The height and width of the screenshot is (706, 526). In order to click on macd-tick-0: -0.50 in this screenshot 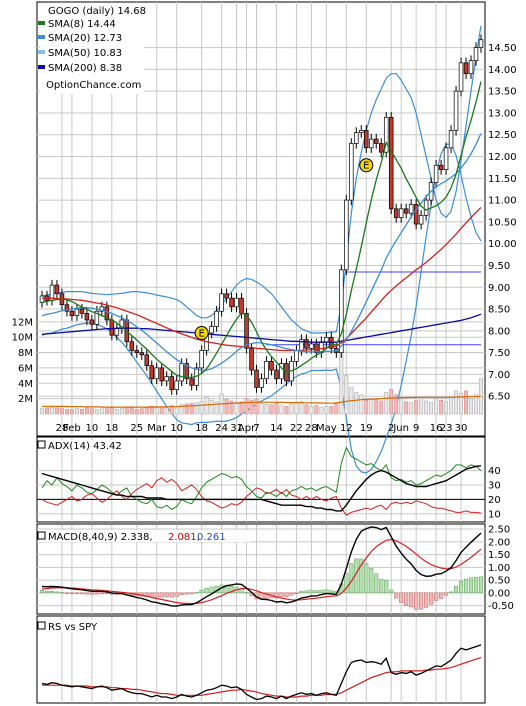, I will do `click(501, 606)`.